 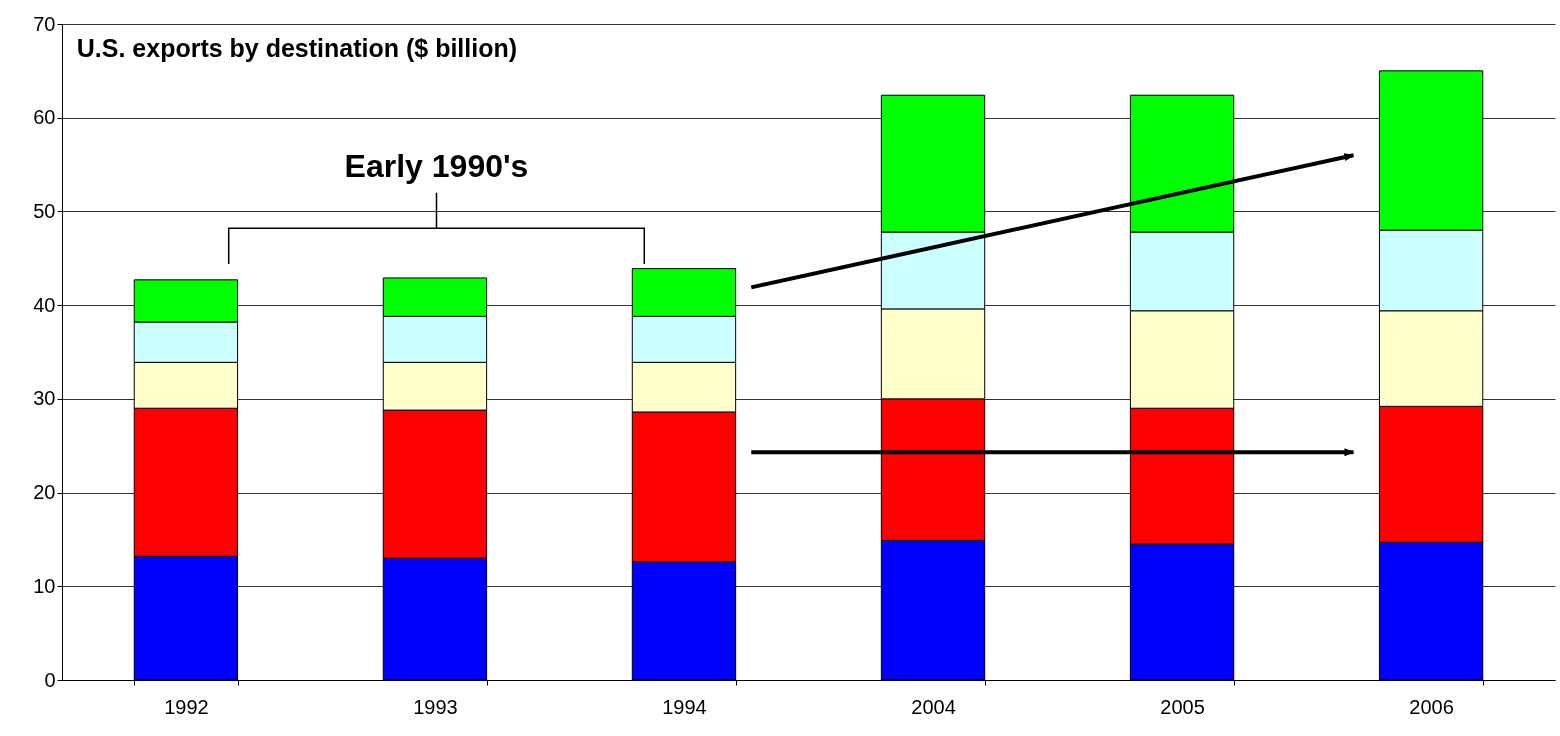 What do you see at coordinates (44, 23) in the screenshot?
I see `y-tick-label: 70` at bounding box center [44, 23].